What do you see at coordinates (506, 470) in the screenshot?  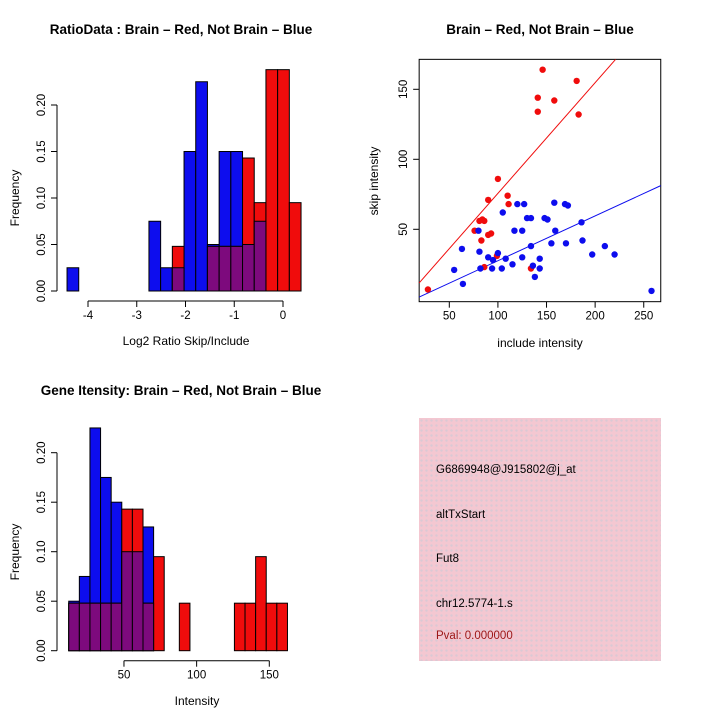 I see `probe-id-text: G6869948@J915802@j_at` at bounding box center [506, 470].